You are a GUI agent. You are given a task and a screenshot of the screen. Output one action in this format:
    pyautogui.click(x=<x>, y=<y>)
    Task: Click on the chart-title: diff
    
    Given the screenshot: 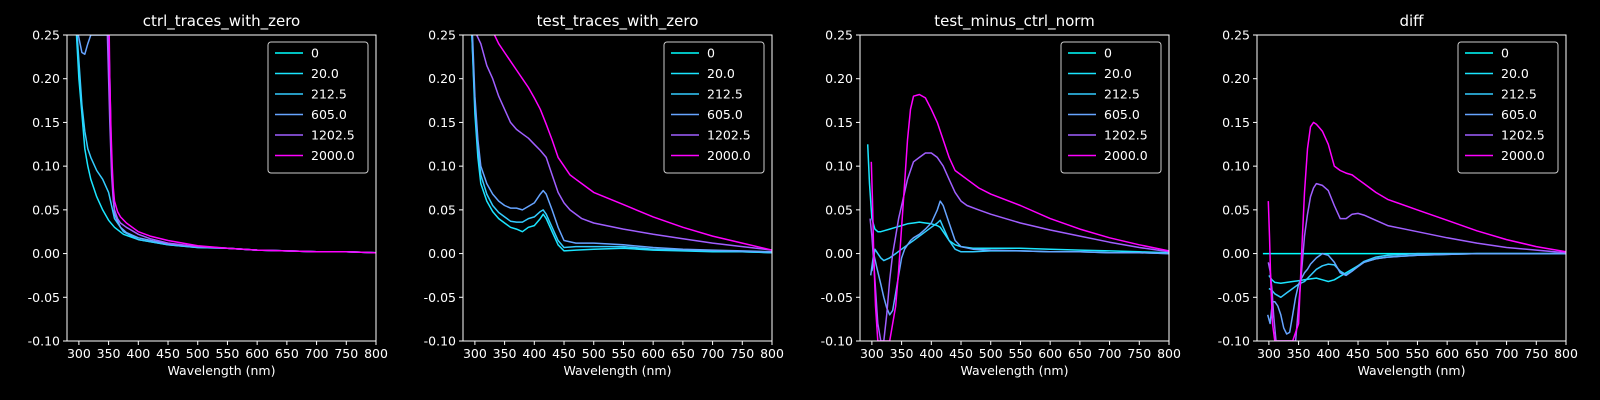 What is the action you would take?
    pyautogui.click(x=1411, y=21)
    